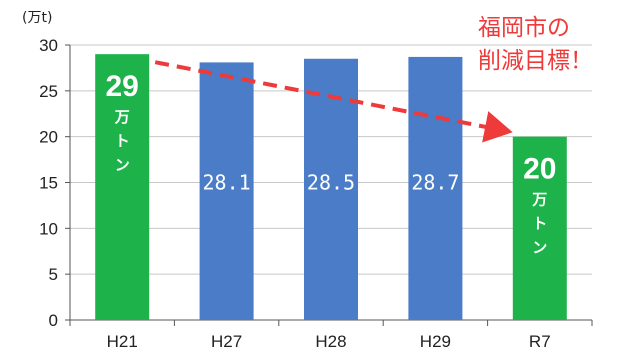  I want to click on y-tick-label: 0, so click(53, 320).